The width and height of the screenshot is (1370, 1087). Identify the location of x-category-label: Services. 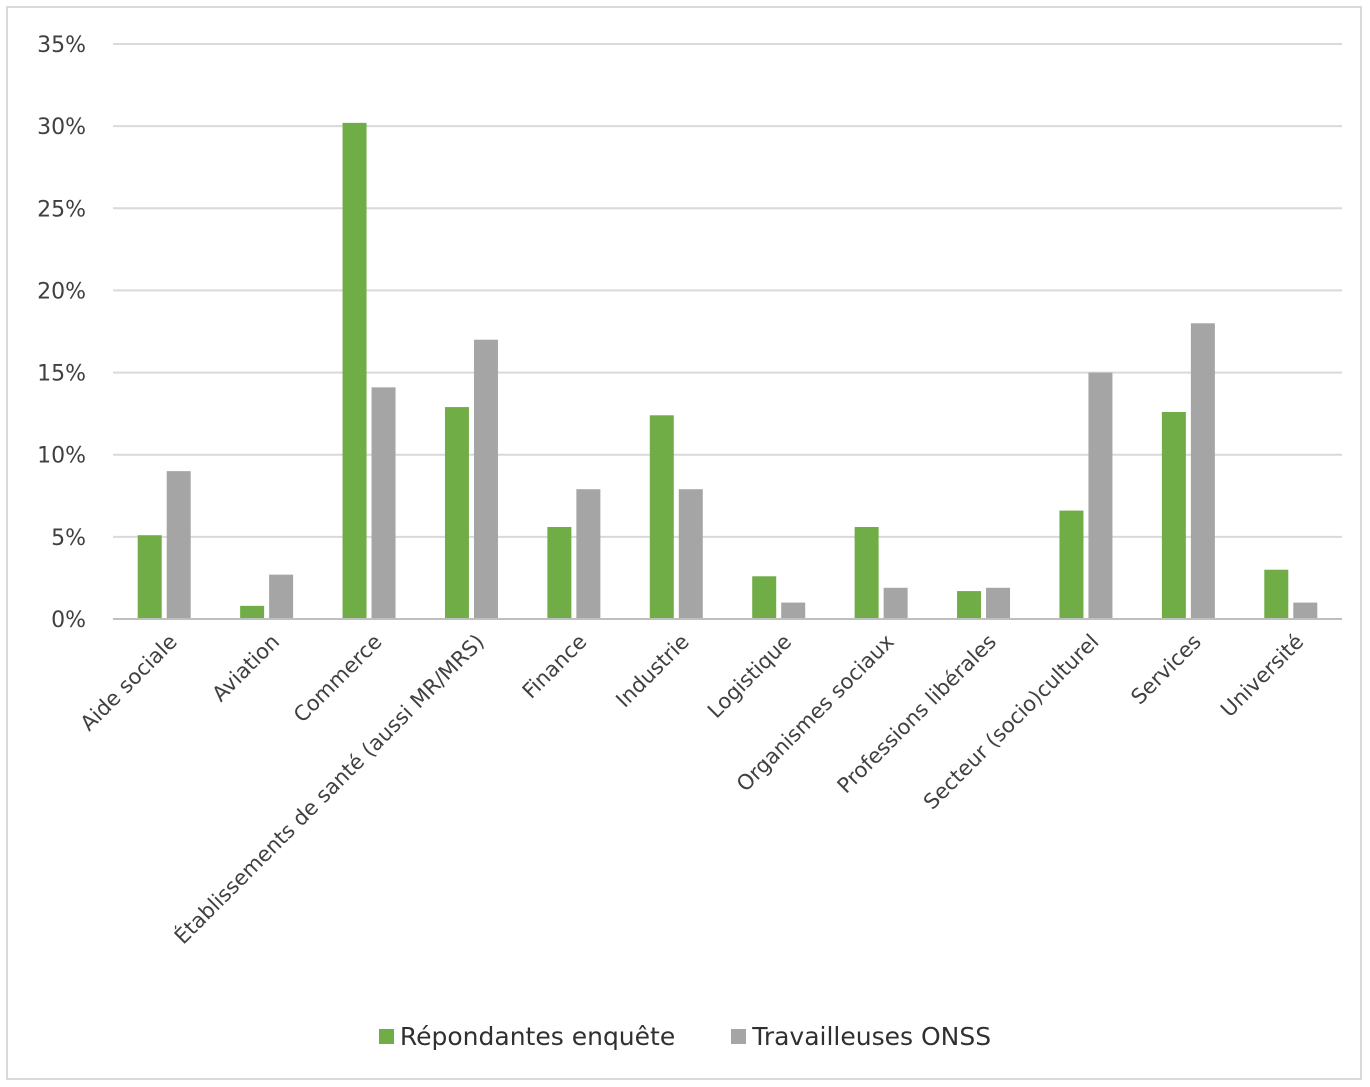
(1166, 670).